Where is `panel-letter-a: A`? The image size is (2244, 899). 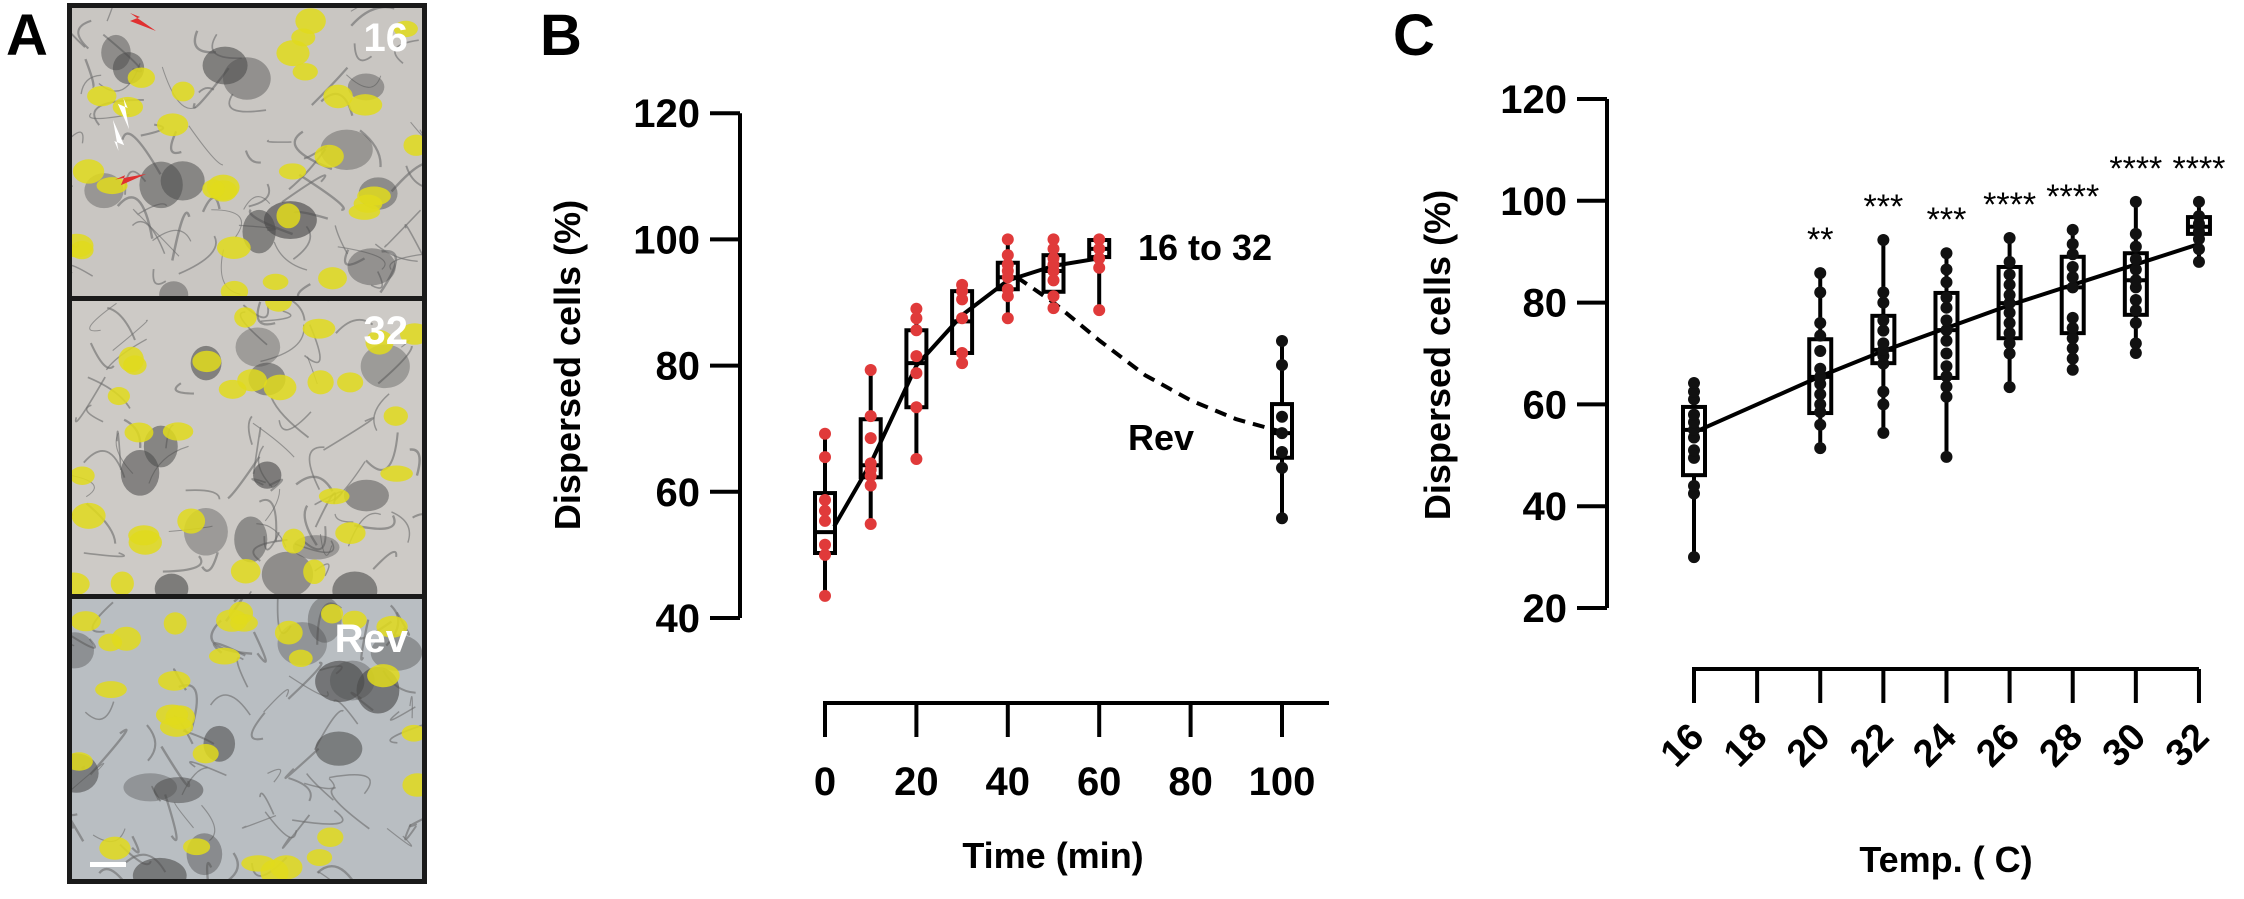 panel-letter-a: A is located at coordinates (27, 35).